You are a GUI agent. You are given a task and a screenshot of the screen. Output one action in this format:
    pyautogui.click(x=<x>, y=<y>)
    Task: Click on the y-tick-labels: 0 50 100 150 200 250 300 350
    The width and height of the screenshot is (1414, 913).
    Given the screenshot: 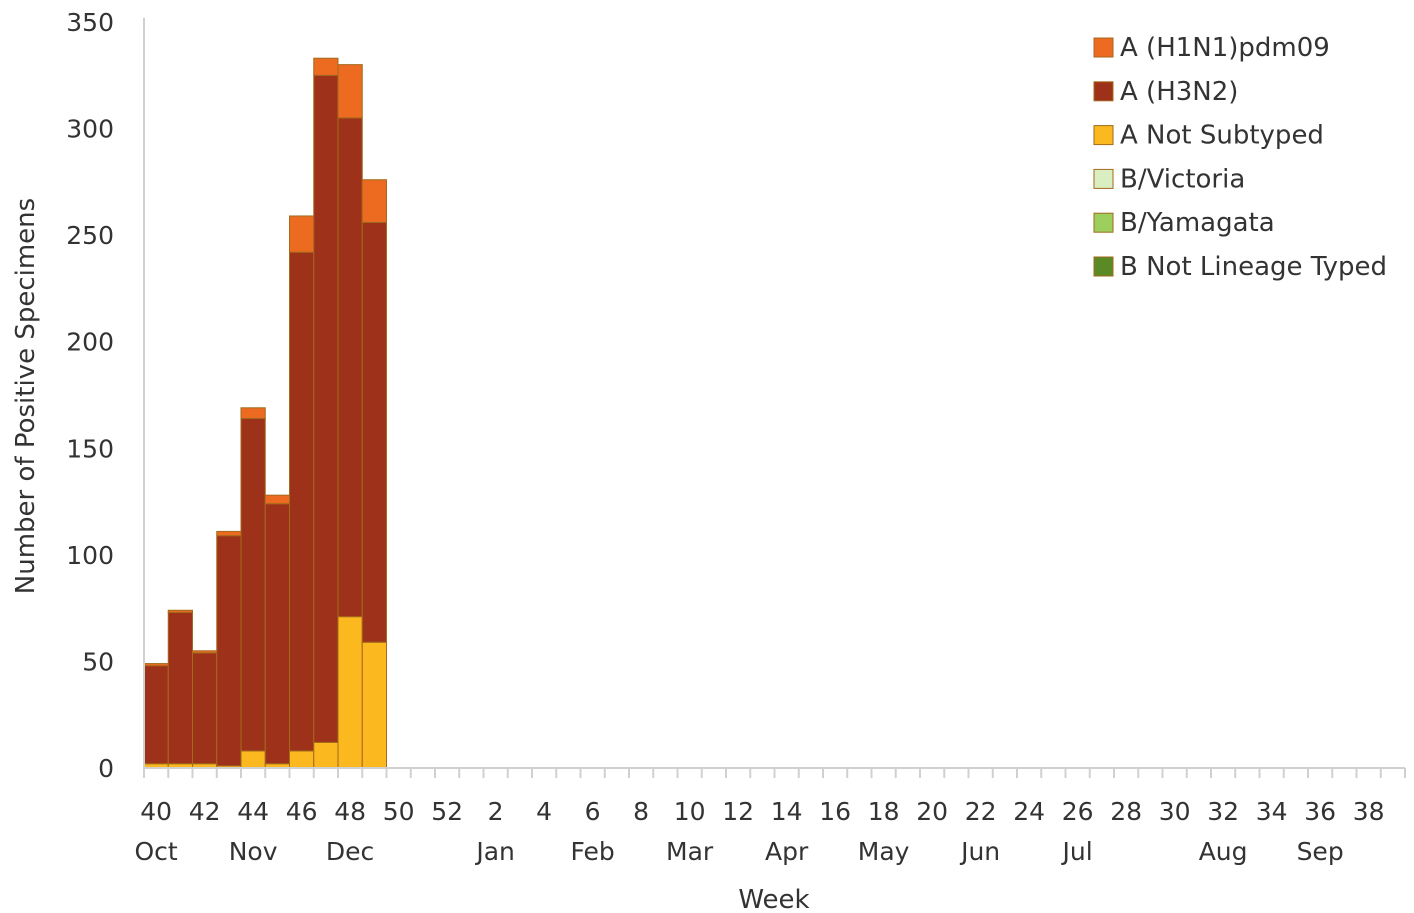 What is the action you would take?
    pyautogui.click(x=90, y=395)
    